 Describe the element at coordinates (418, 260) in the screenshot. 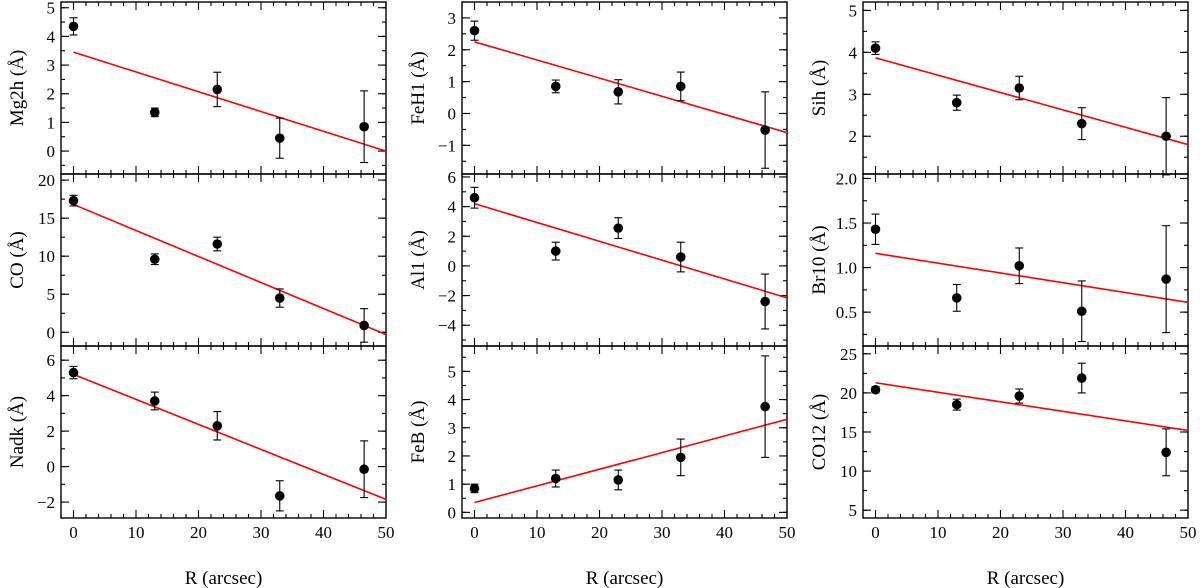

I see `y-axis-title: Al1 (Å)` at that location.